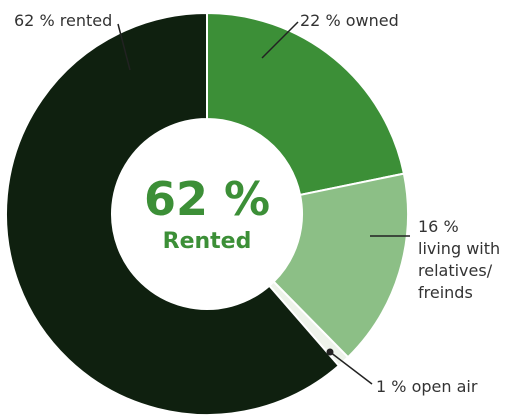 The image size is (520, 420). I want to click on donut-slice, so click(340, 265).